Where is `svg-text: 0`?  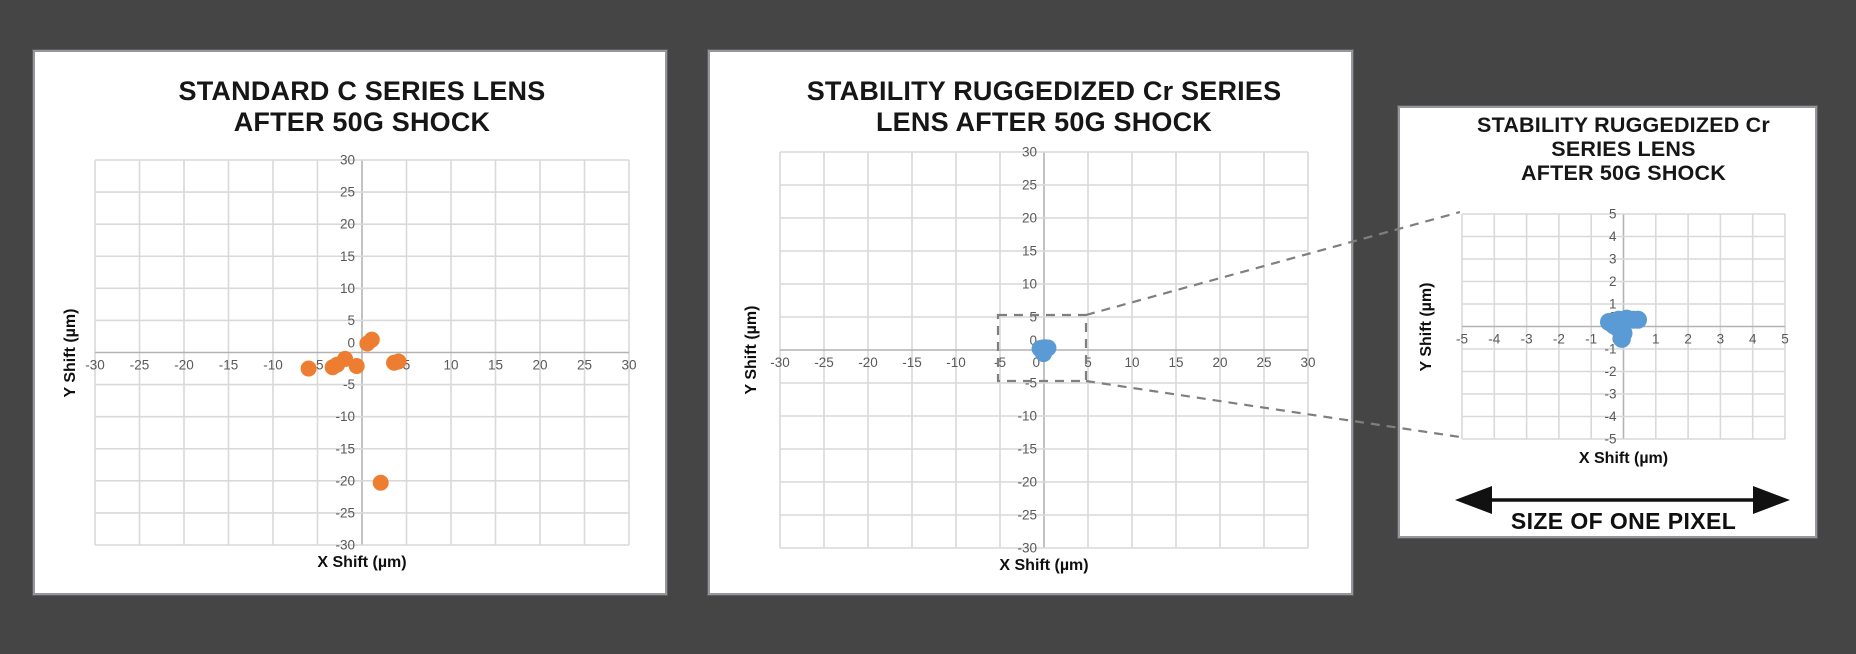
svg-text: 0 is located at coordinates (351, 343).